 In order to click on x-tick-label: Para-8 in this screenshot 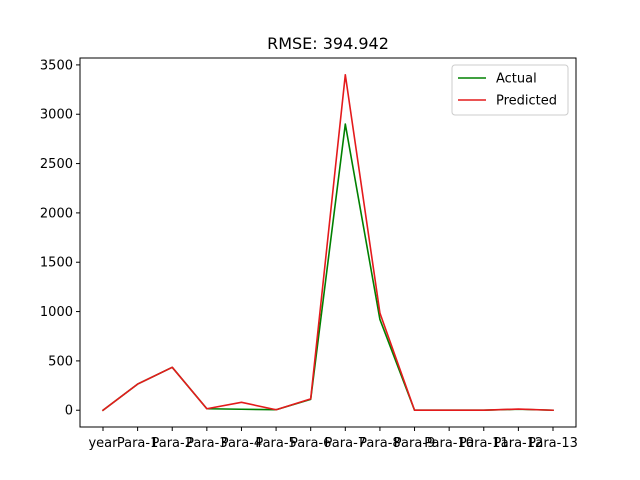, I will do `click(380, 443)`.